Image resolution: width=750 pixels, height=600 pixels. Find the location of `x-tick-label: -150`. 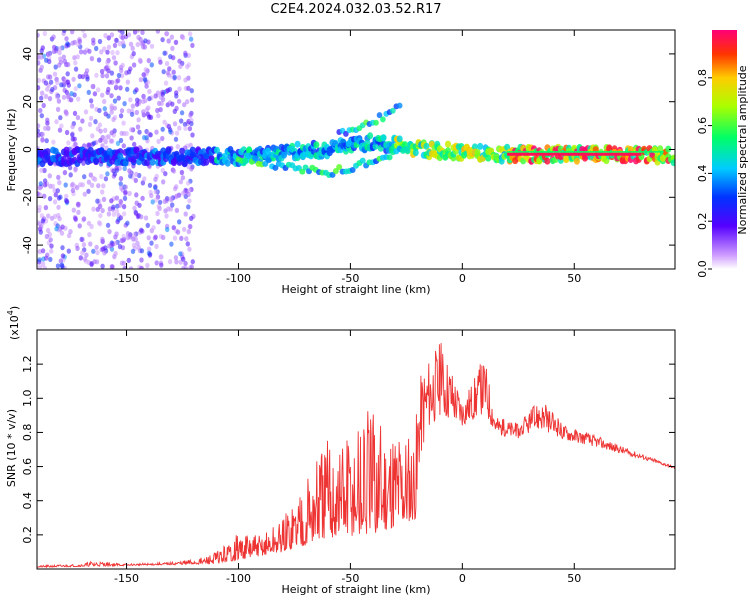

x-tick-label: -150 is located at coordinates (126, 578).